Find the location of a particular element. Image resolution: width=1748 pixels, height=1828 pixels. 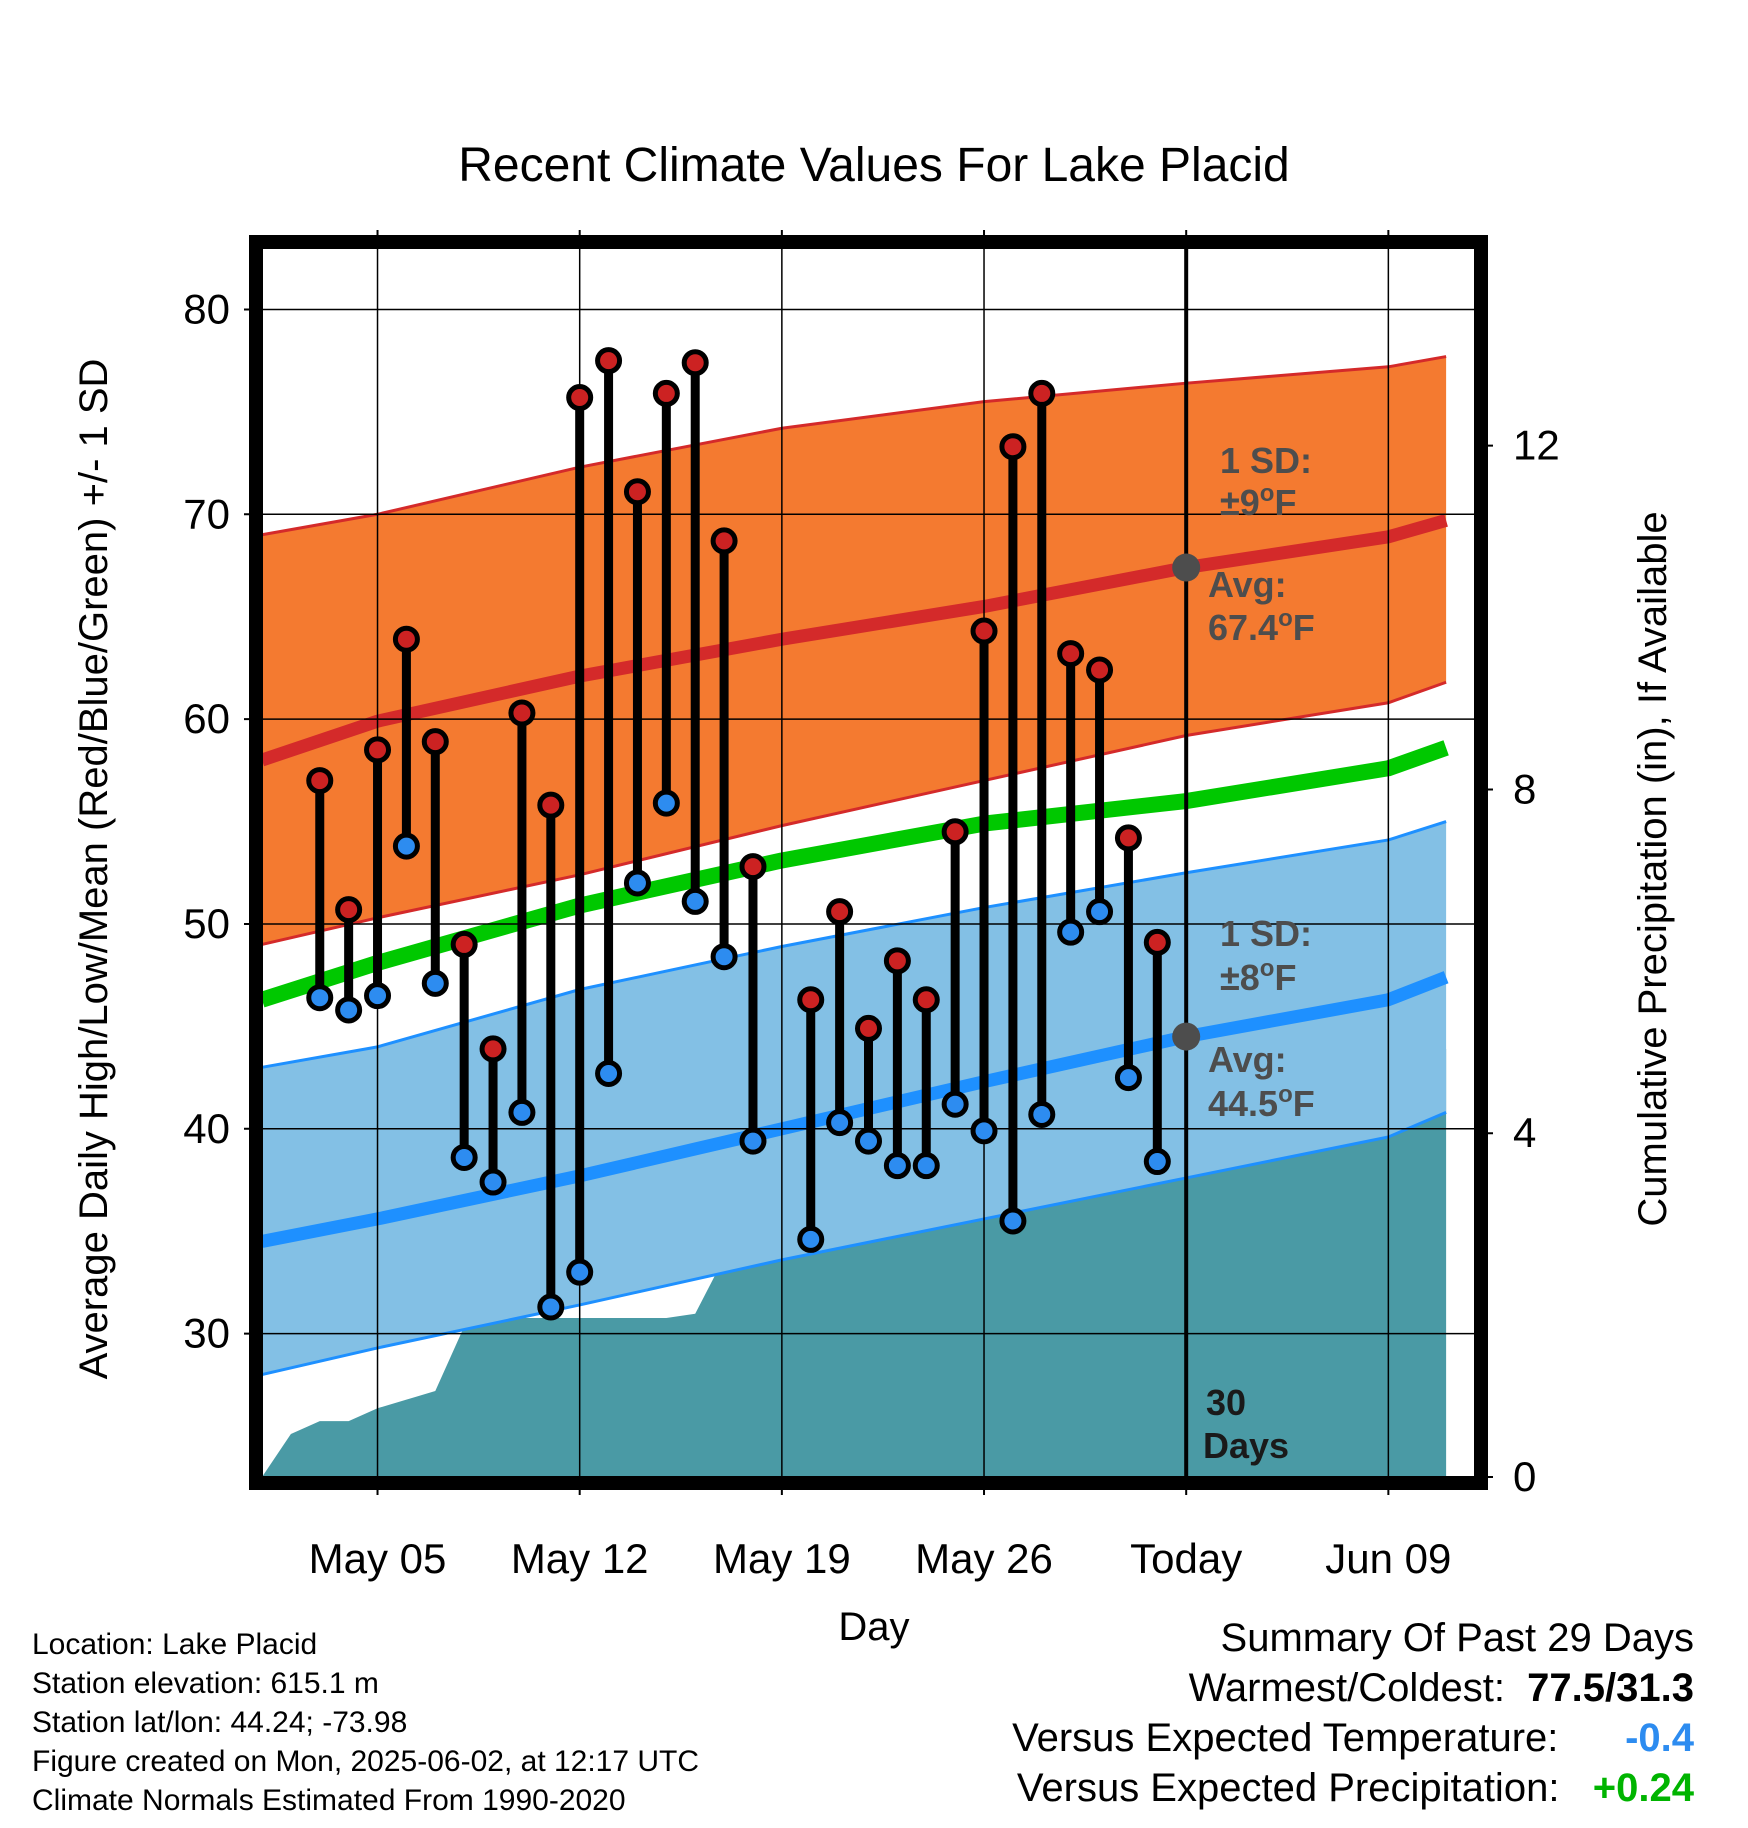

low-sd-annotation-value: ±8 is located at coordinates (1240, 977).